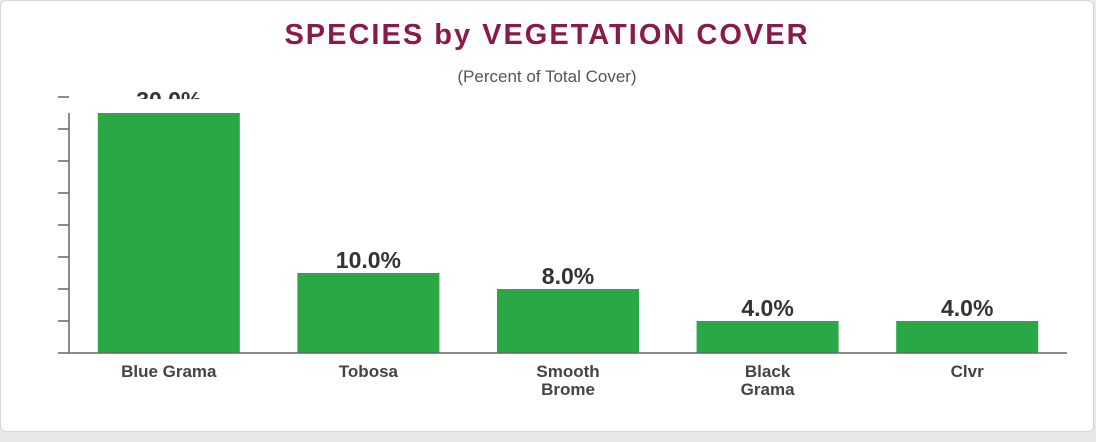  I want to click on chart-subtitle: (Percent of Total Cover), so click(547, 76).